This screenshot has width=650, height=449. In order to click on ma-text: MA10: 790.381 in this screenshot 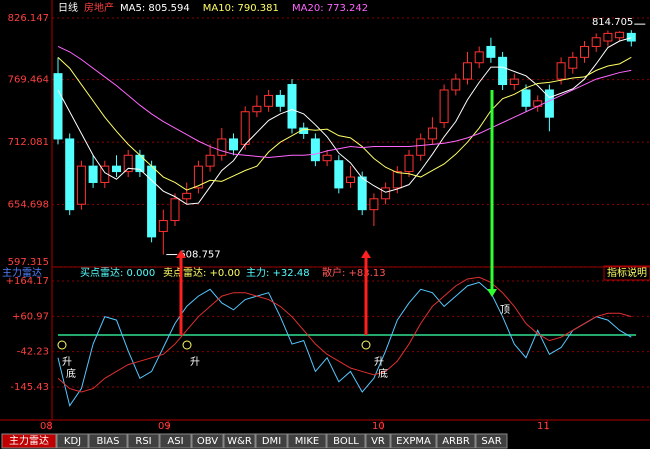, I will do `click(241, 8)`.